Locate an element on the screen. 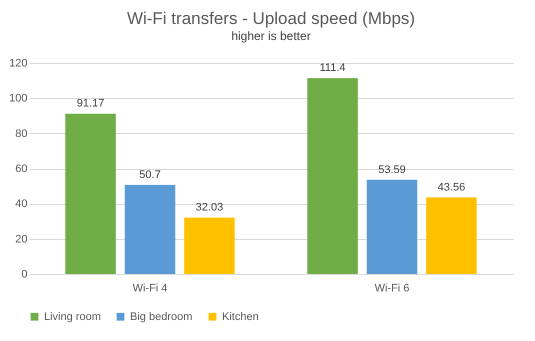  legend-label: Big bedroom is located at coordinates (161, 316).